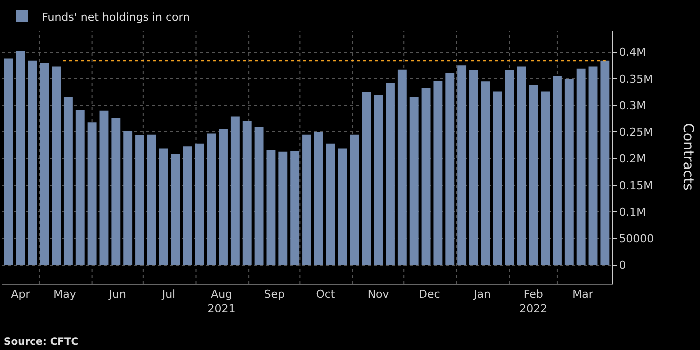 The width and height of the screenshot is (700, 350). Describe the element at coordinates (41, 342) in the screenshot. I see `source-note: Source: CFTC` at that location.